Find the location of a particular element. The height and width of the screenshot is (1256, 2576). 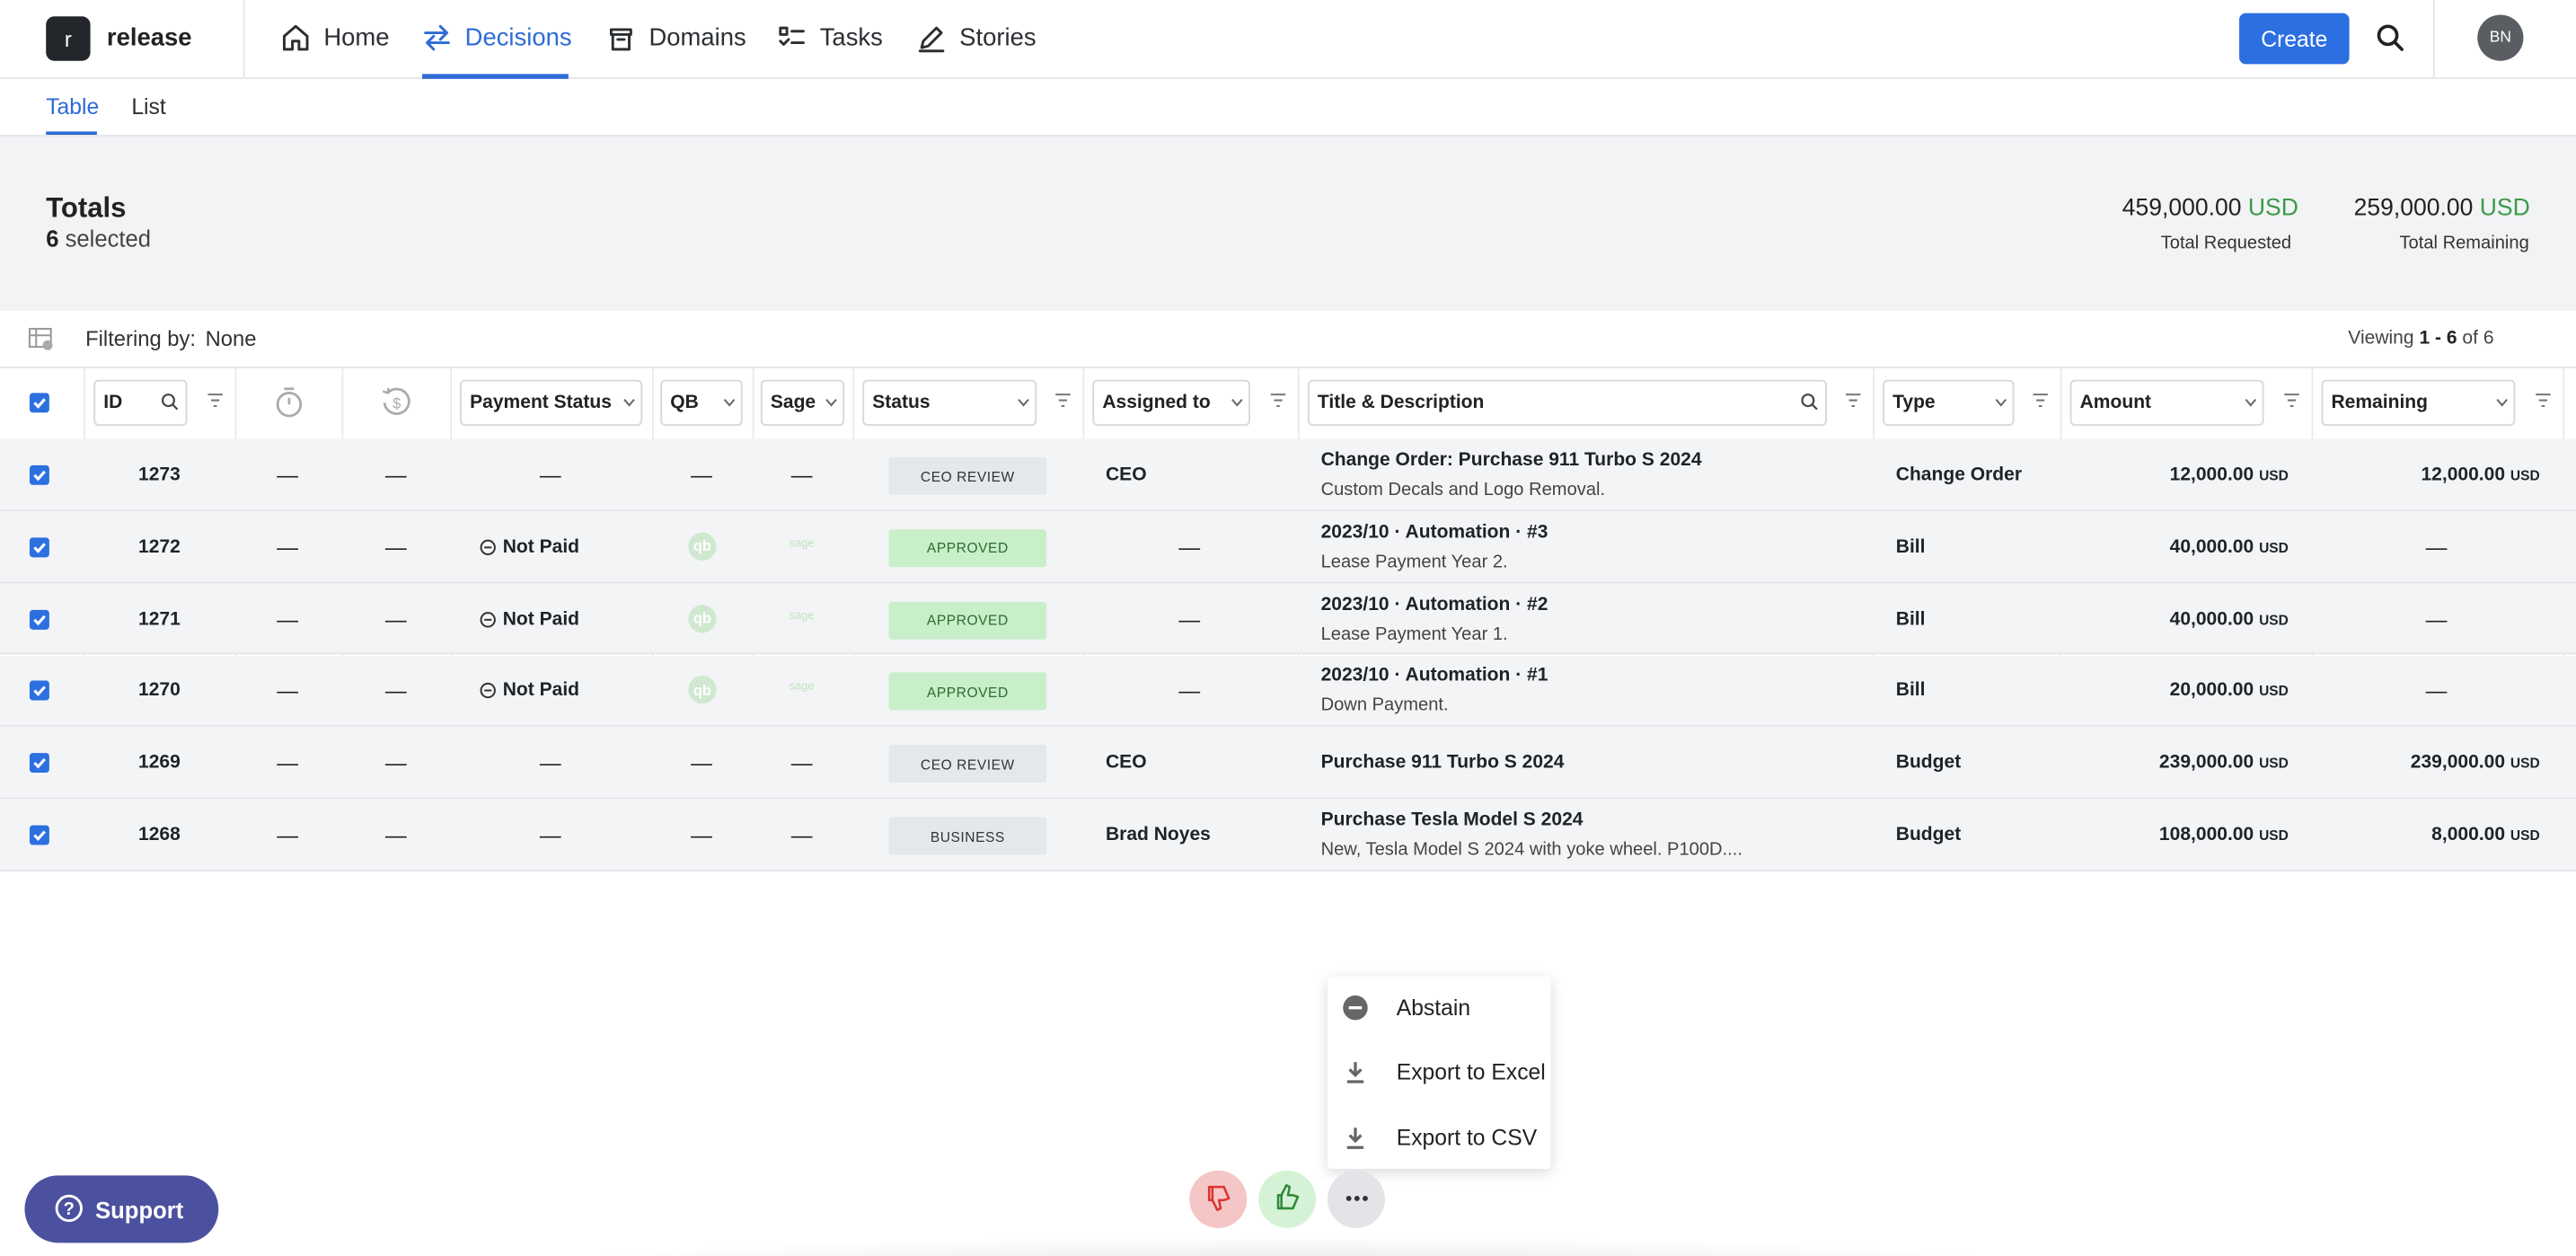

nav-item: Domains is located at coordinates (697, 37).